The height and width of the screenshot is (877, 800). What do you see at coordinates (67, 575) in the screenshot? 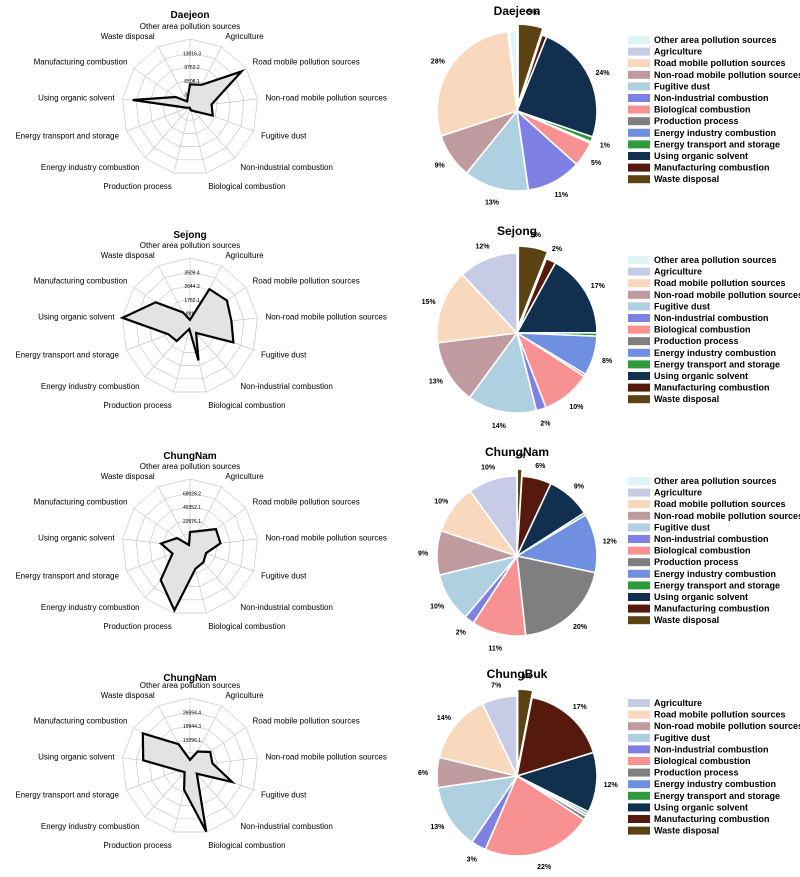
I see `radar-axis-label-energy-transport-and-storage: Energy transport and storage` at bounding box center [67, 575].